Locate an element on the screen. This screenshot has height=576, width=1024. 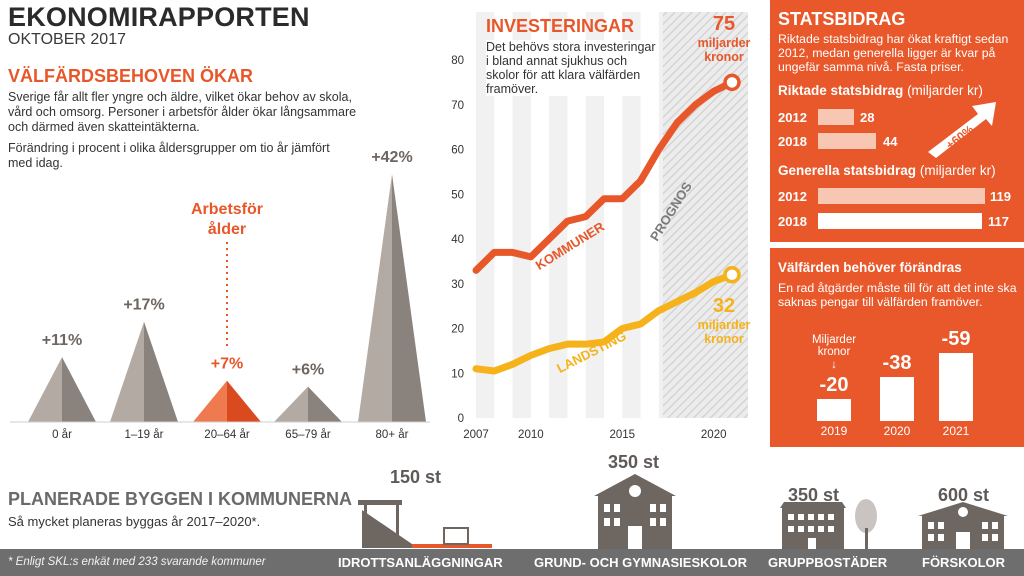
age-value-label-1: +17% is located at coordinates (143, 305).